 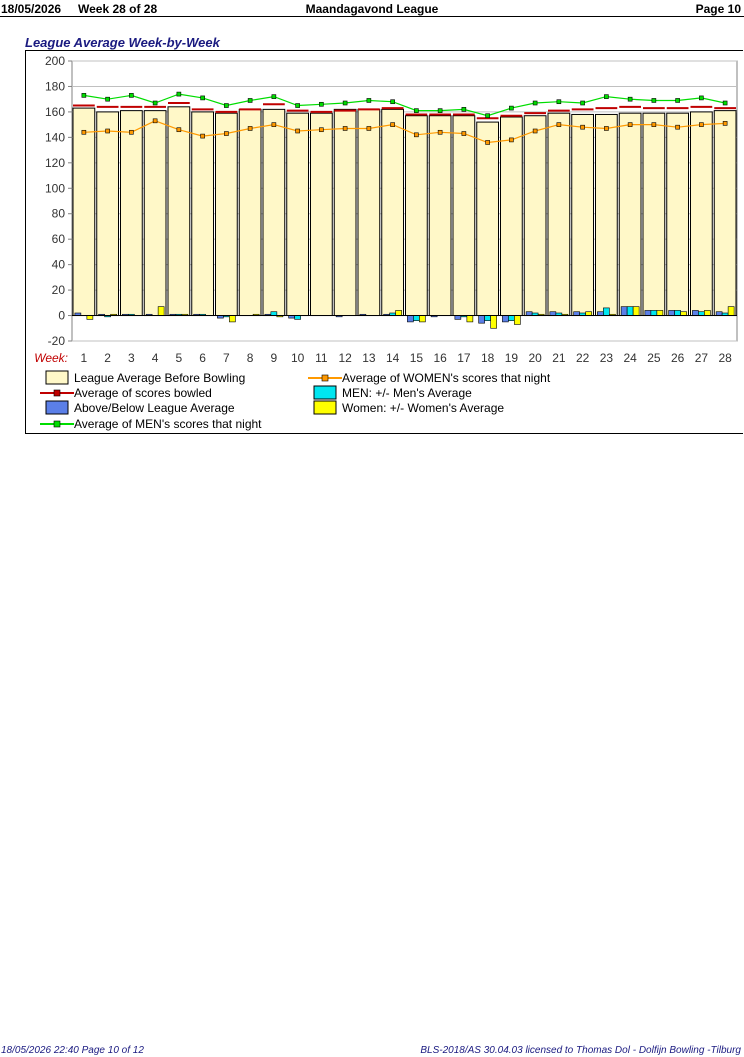 What do you see at coordinates (226, 358) in the screenshot?
I see `x-tick-label: 7` at bounding box center [226, 358].